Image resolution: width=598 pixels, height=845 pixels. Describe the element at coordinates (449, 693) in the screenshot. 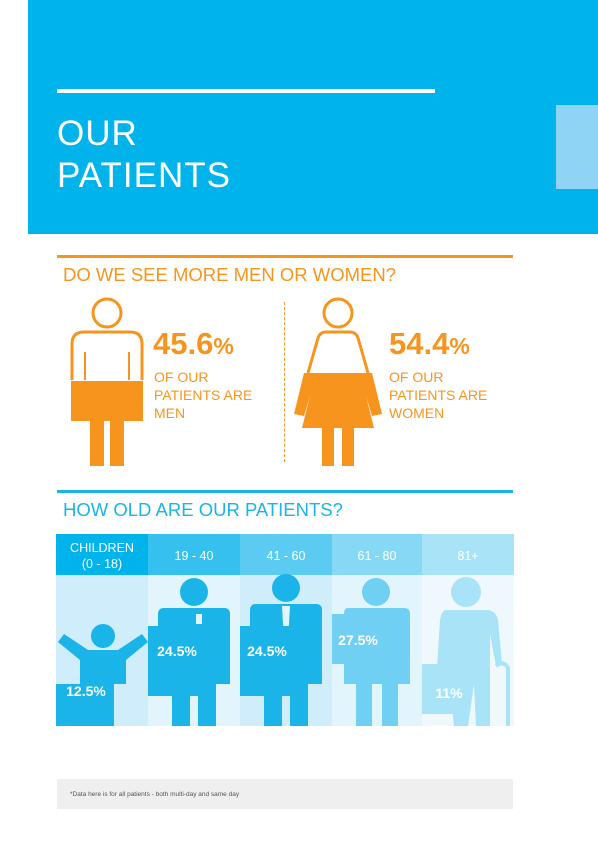

I see `age-value-81-plus: 11%` at that location.